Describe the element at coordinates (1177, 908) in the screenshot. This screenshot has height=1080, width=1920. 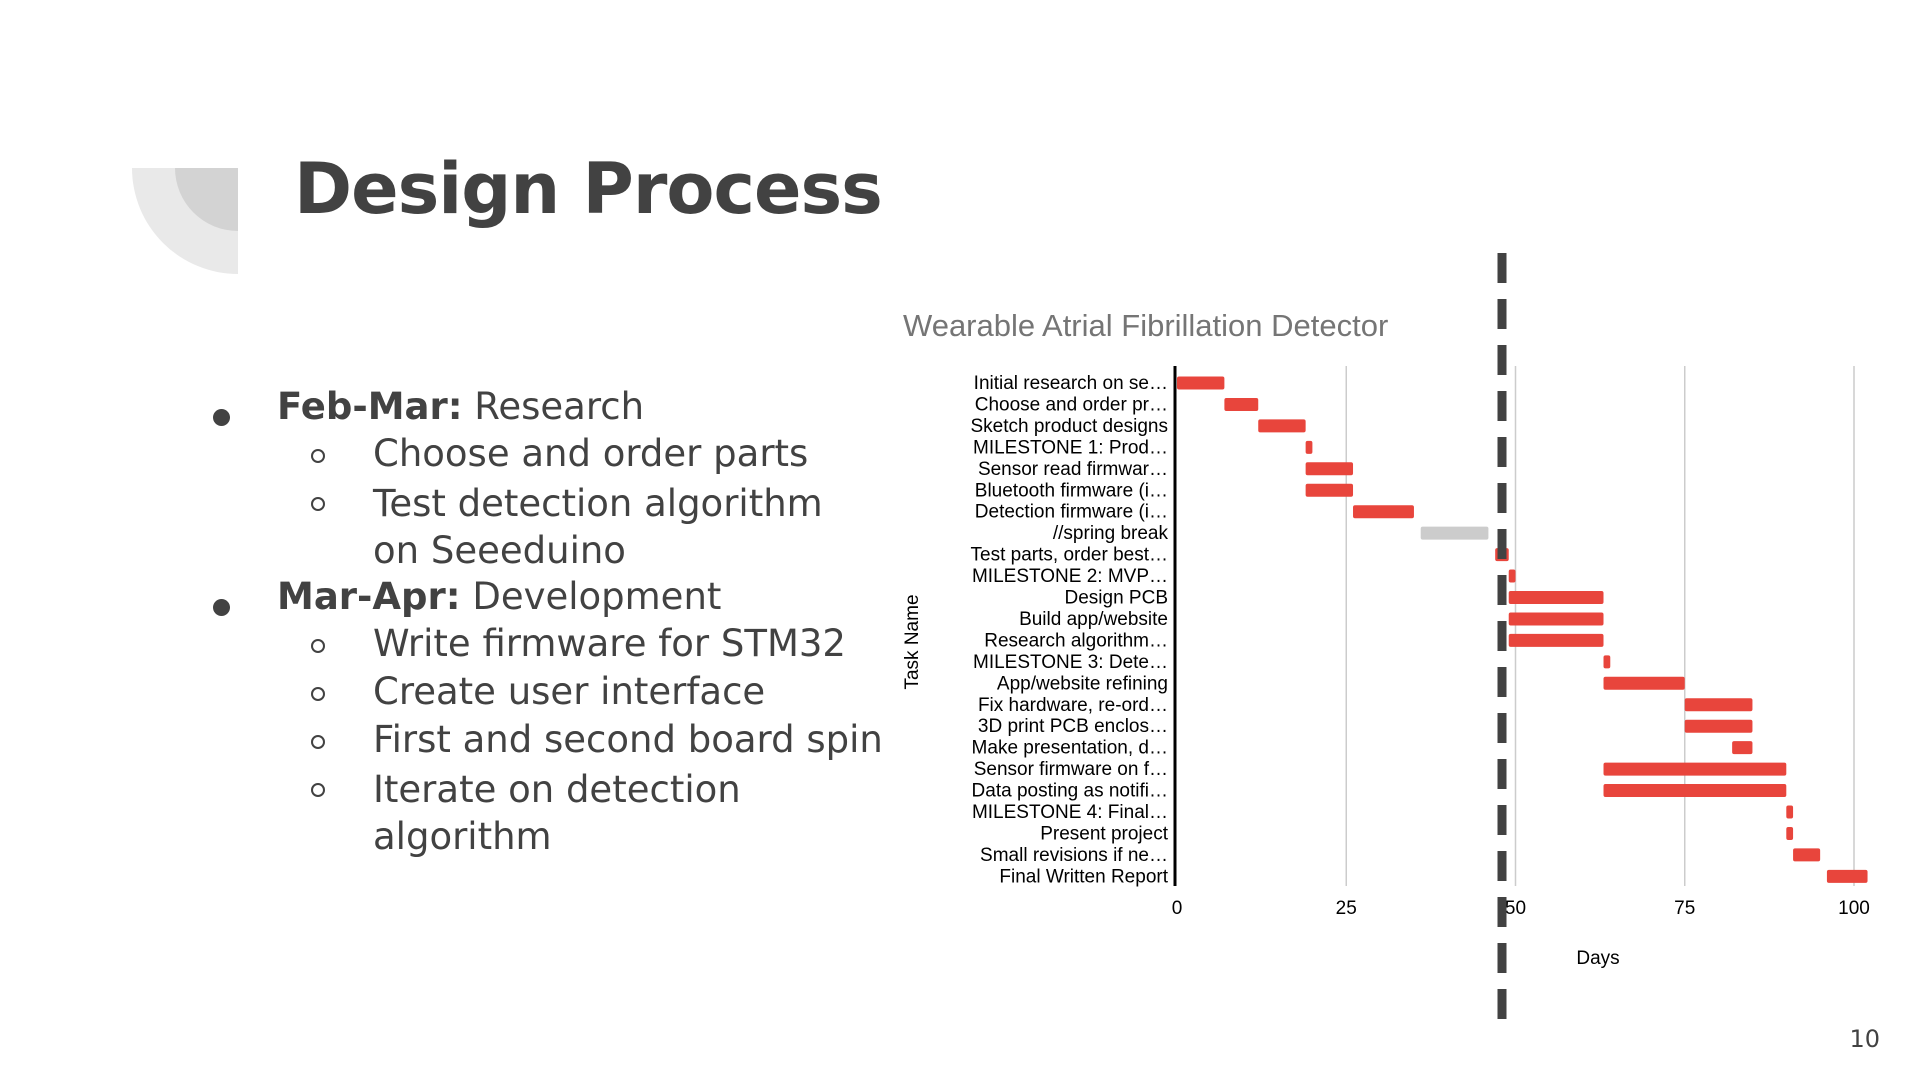
I see `x-tick-label: 0` at that location.